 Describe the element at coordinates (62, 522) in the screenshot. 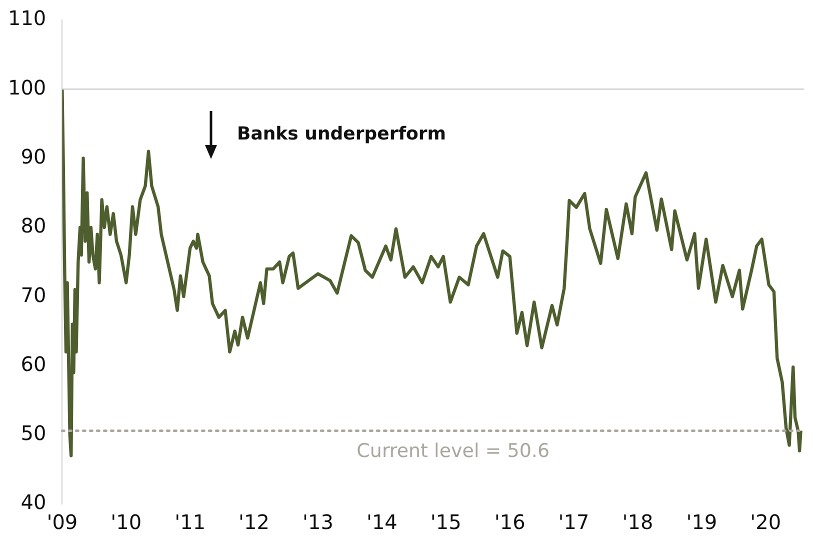

I see `x-tick-label: '09` at that location.